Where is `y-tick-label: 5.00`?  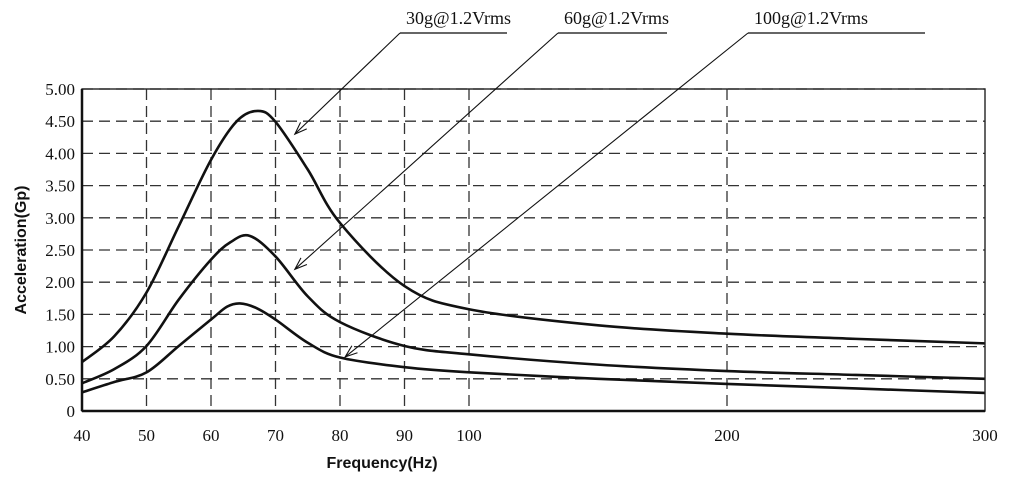
y-tick-label: 5.00 is located at coordinates (60, 89).